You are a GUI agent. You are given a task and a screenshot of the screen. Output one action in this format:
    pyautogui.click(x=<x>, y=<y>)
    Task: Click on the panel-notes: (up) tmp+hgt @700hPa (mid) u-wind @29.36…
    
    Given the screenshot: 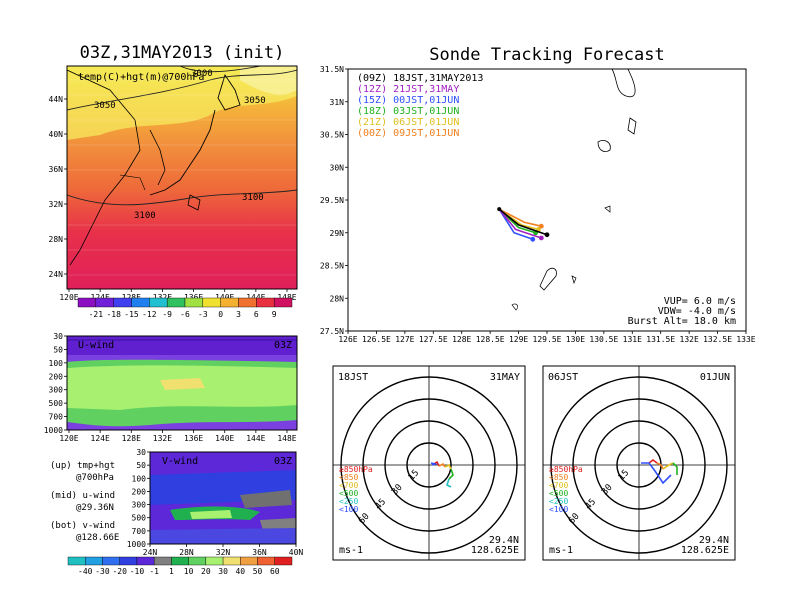 What is the action you would take?
    pyautogui.click(x=84, y=502)
    